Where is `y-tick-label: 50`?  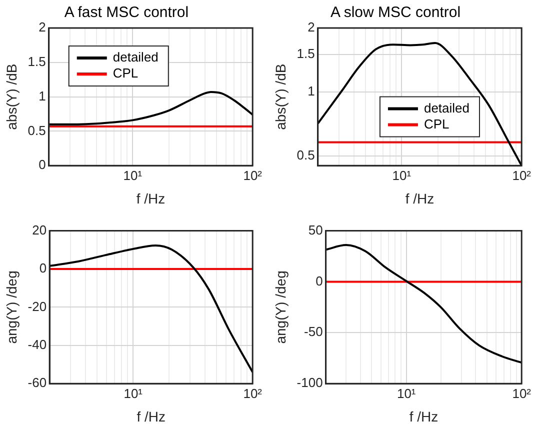
y-tick-label: 50 is located at coordinates (315, 229).